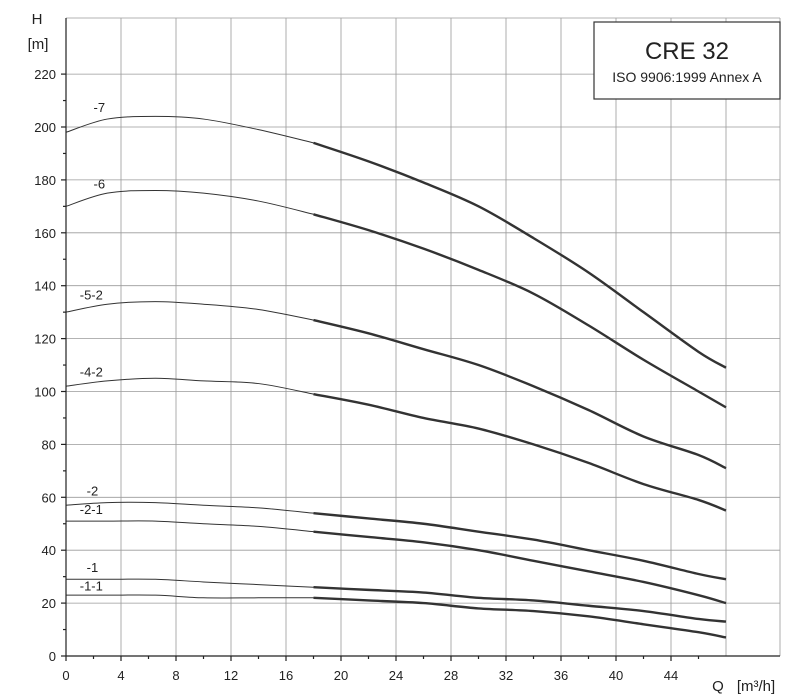 This screenshot has height=700, width=800. I want to click on legend-frame, so click(687, 60).